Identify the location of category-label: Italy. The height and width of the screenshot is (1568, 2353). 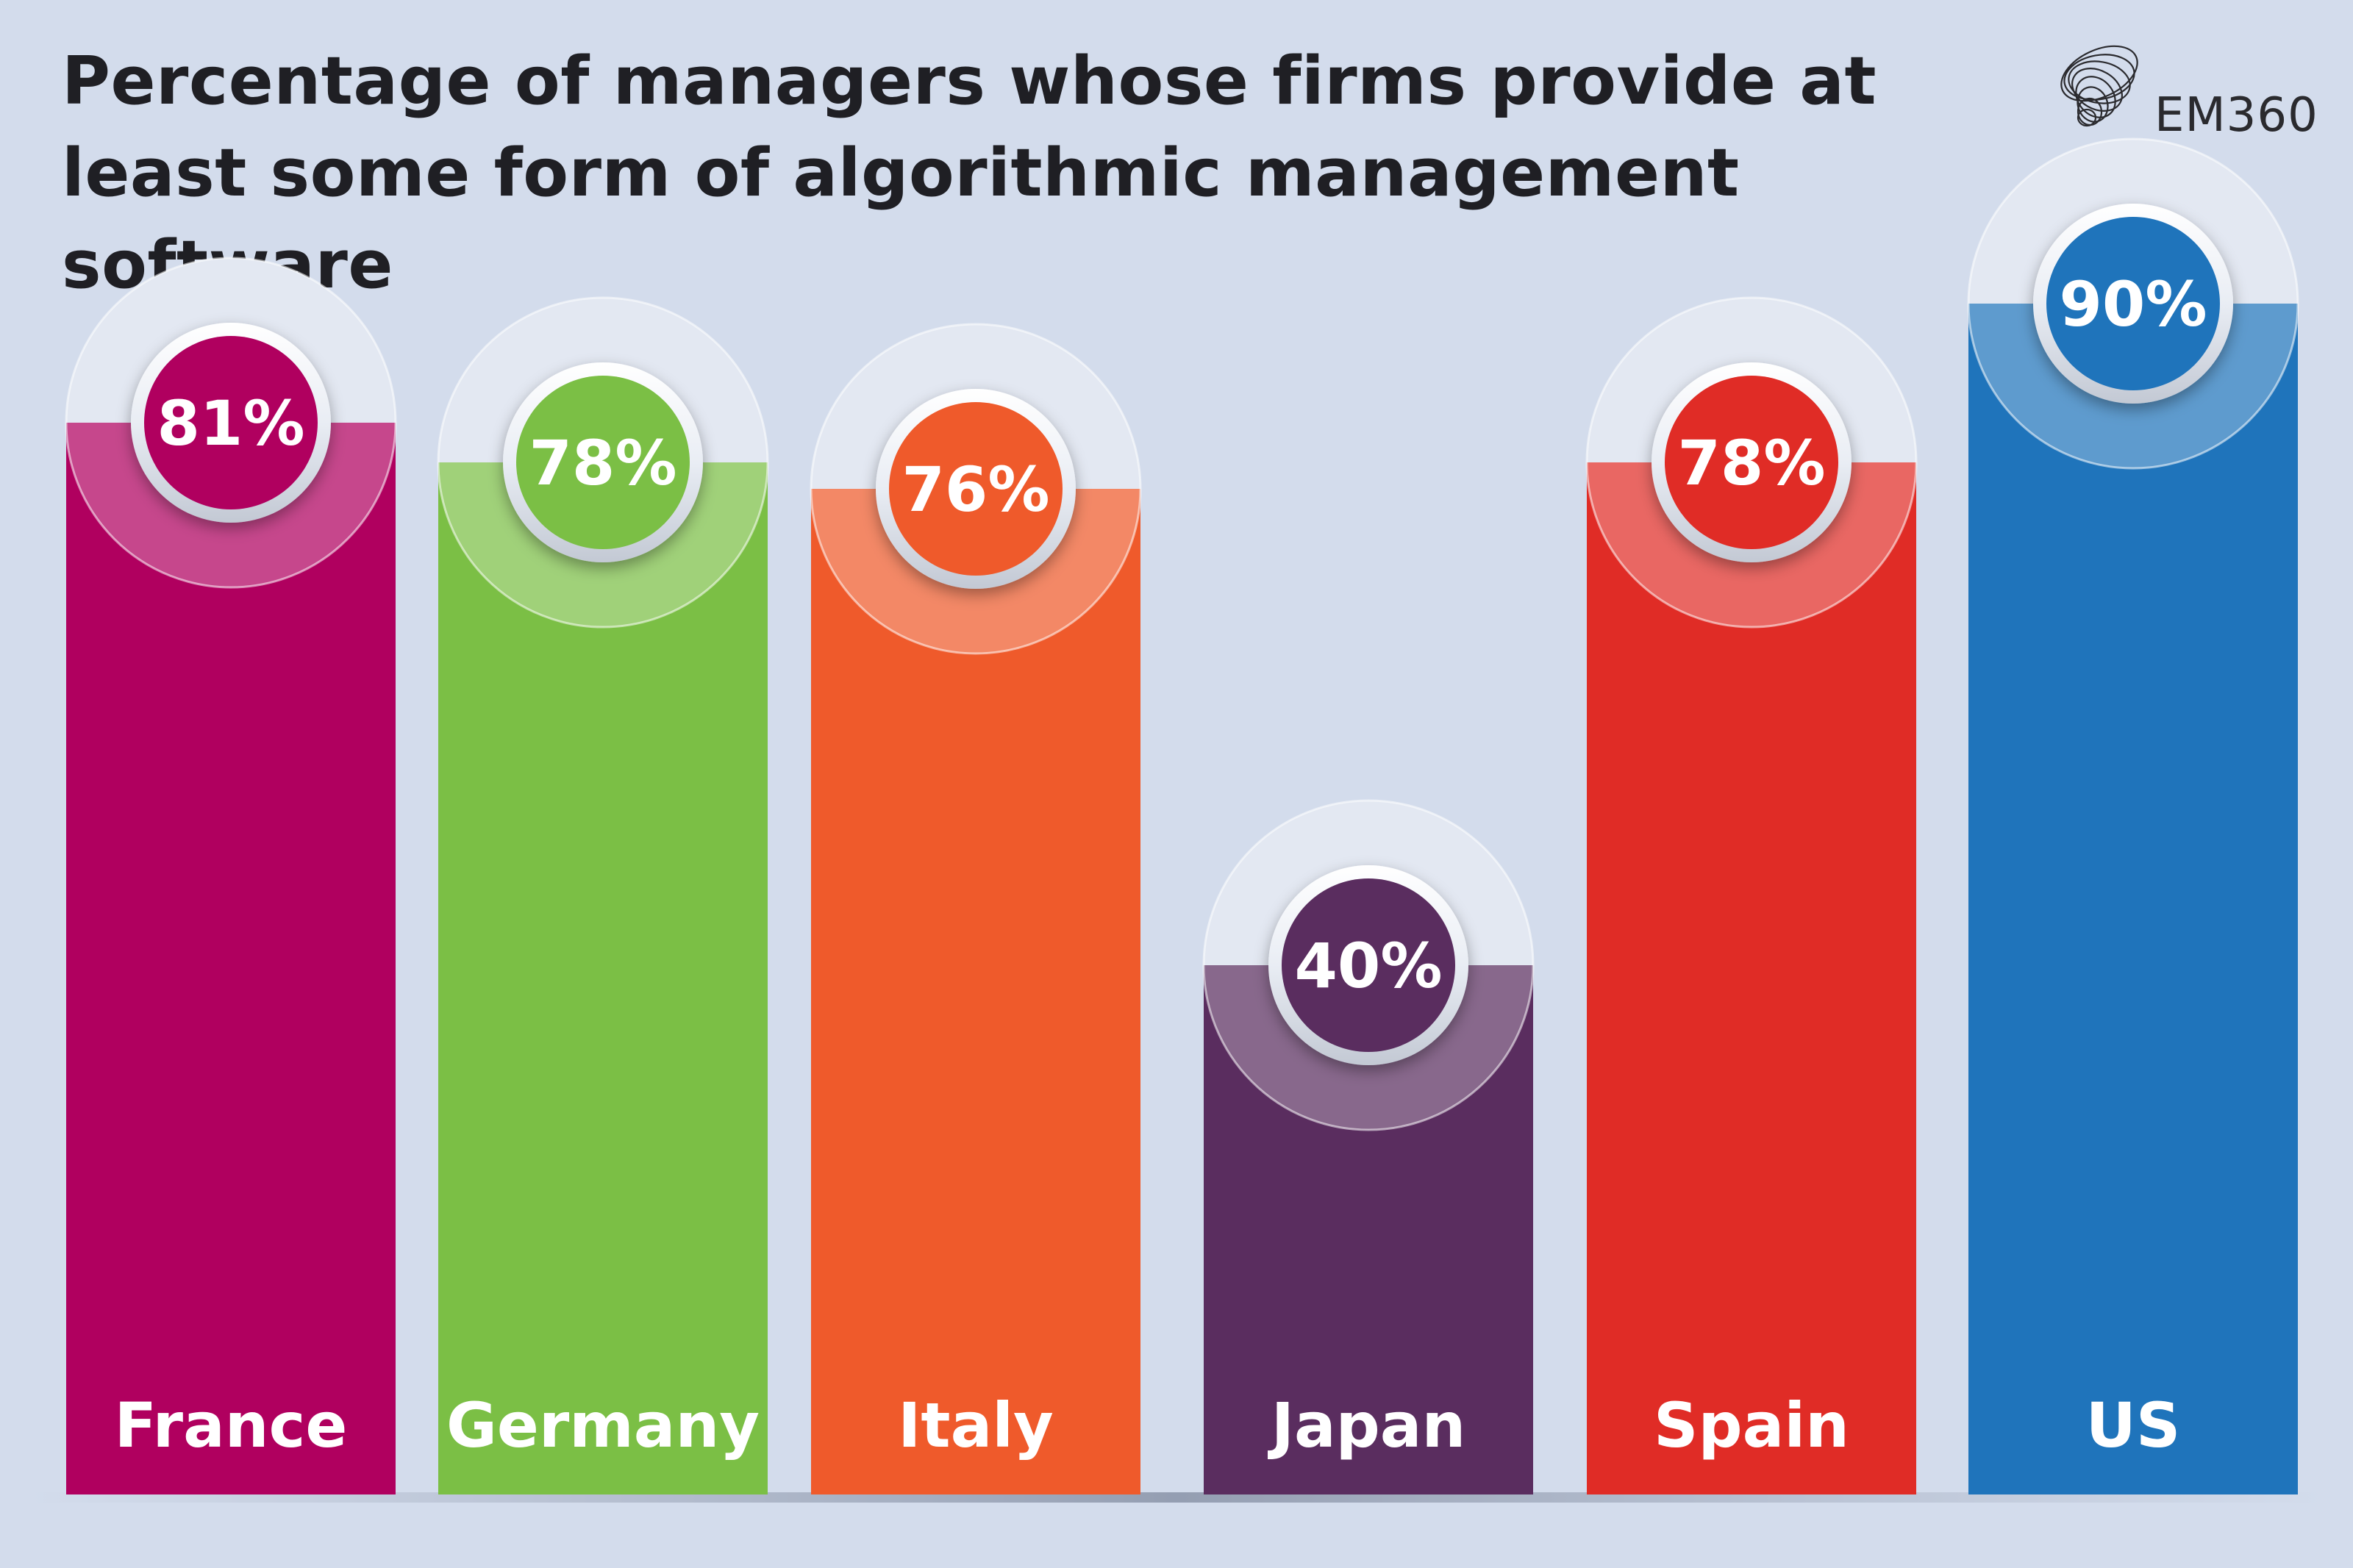
(976, 1425).